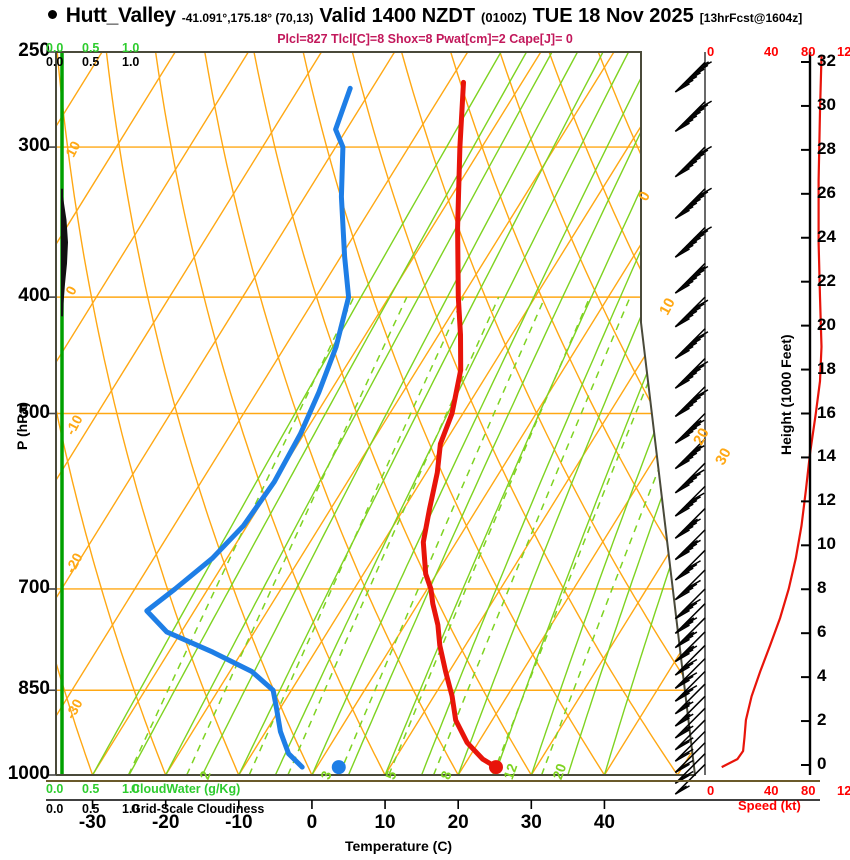 This screenshot has width=850, height=860. What do you see at coordinates (531, 822) in the screenshot?
I see `temperature-tick-label: 30` at bounding box center [531, 822].